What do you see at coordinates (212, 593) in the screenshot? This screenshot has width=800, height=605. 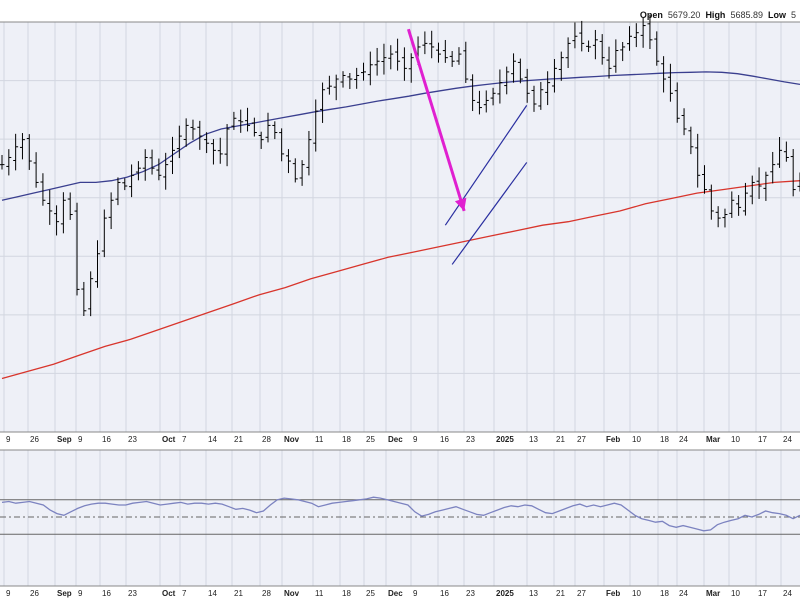 I see `date-label-bottom-8: 14` at bounding box center [212, 593].